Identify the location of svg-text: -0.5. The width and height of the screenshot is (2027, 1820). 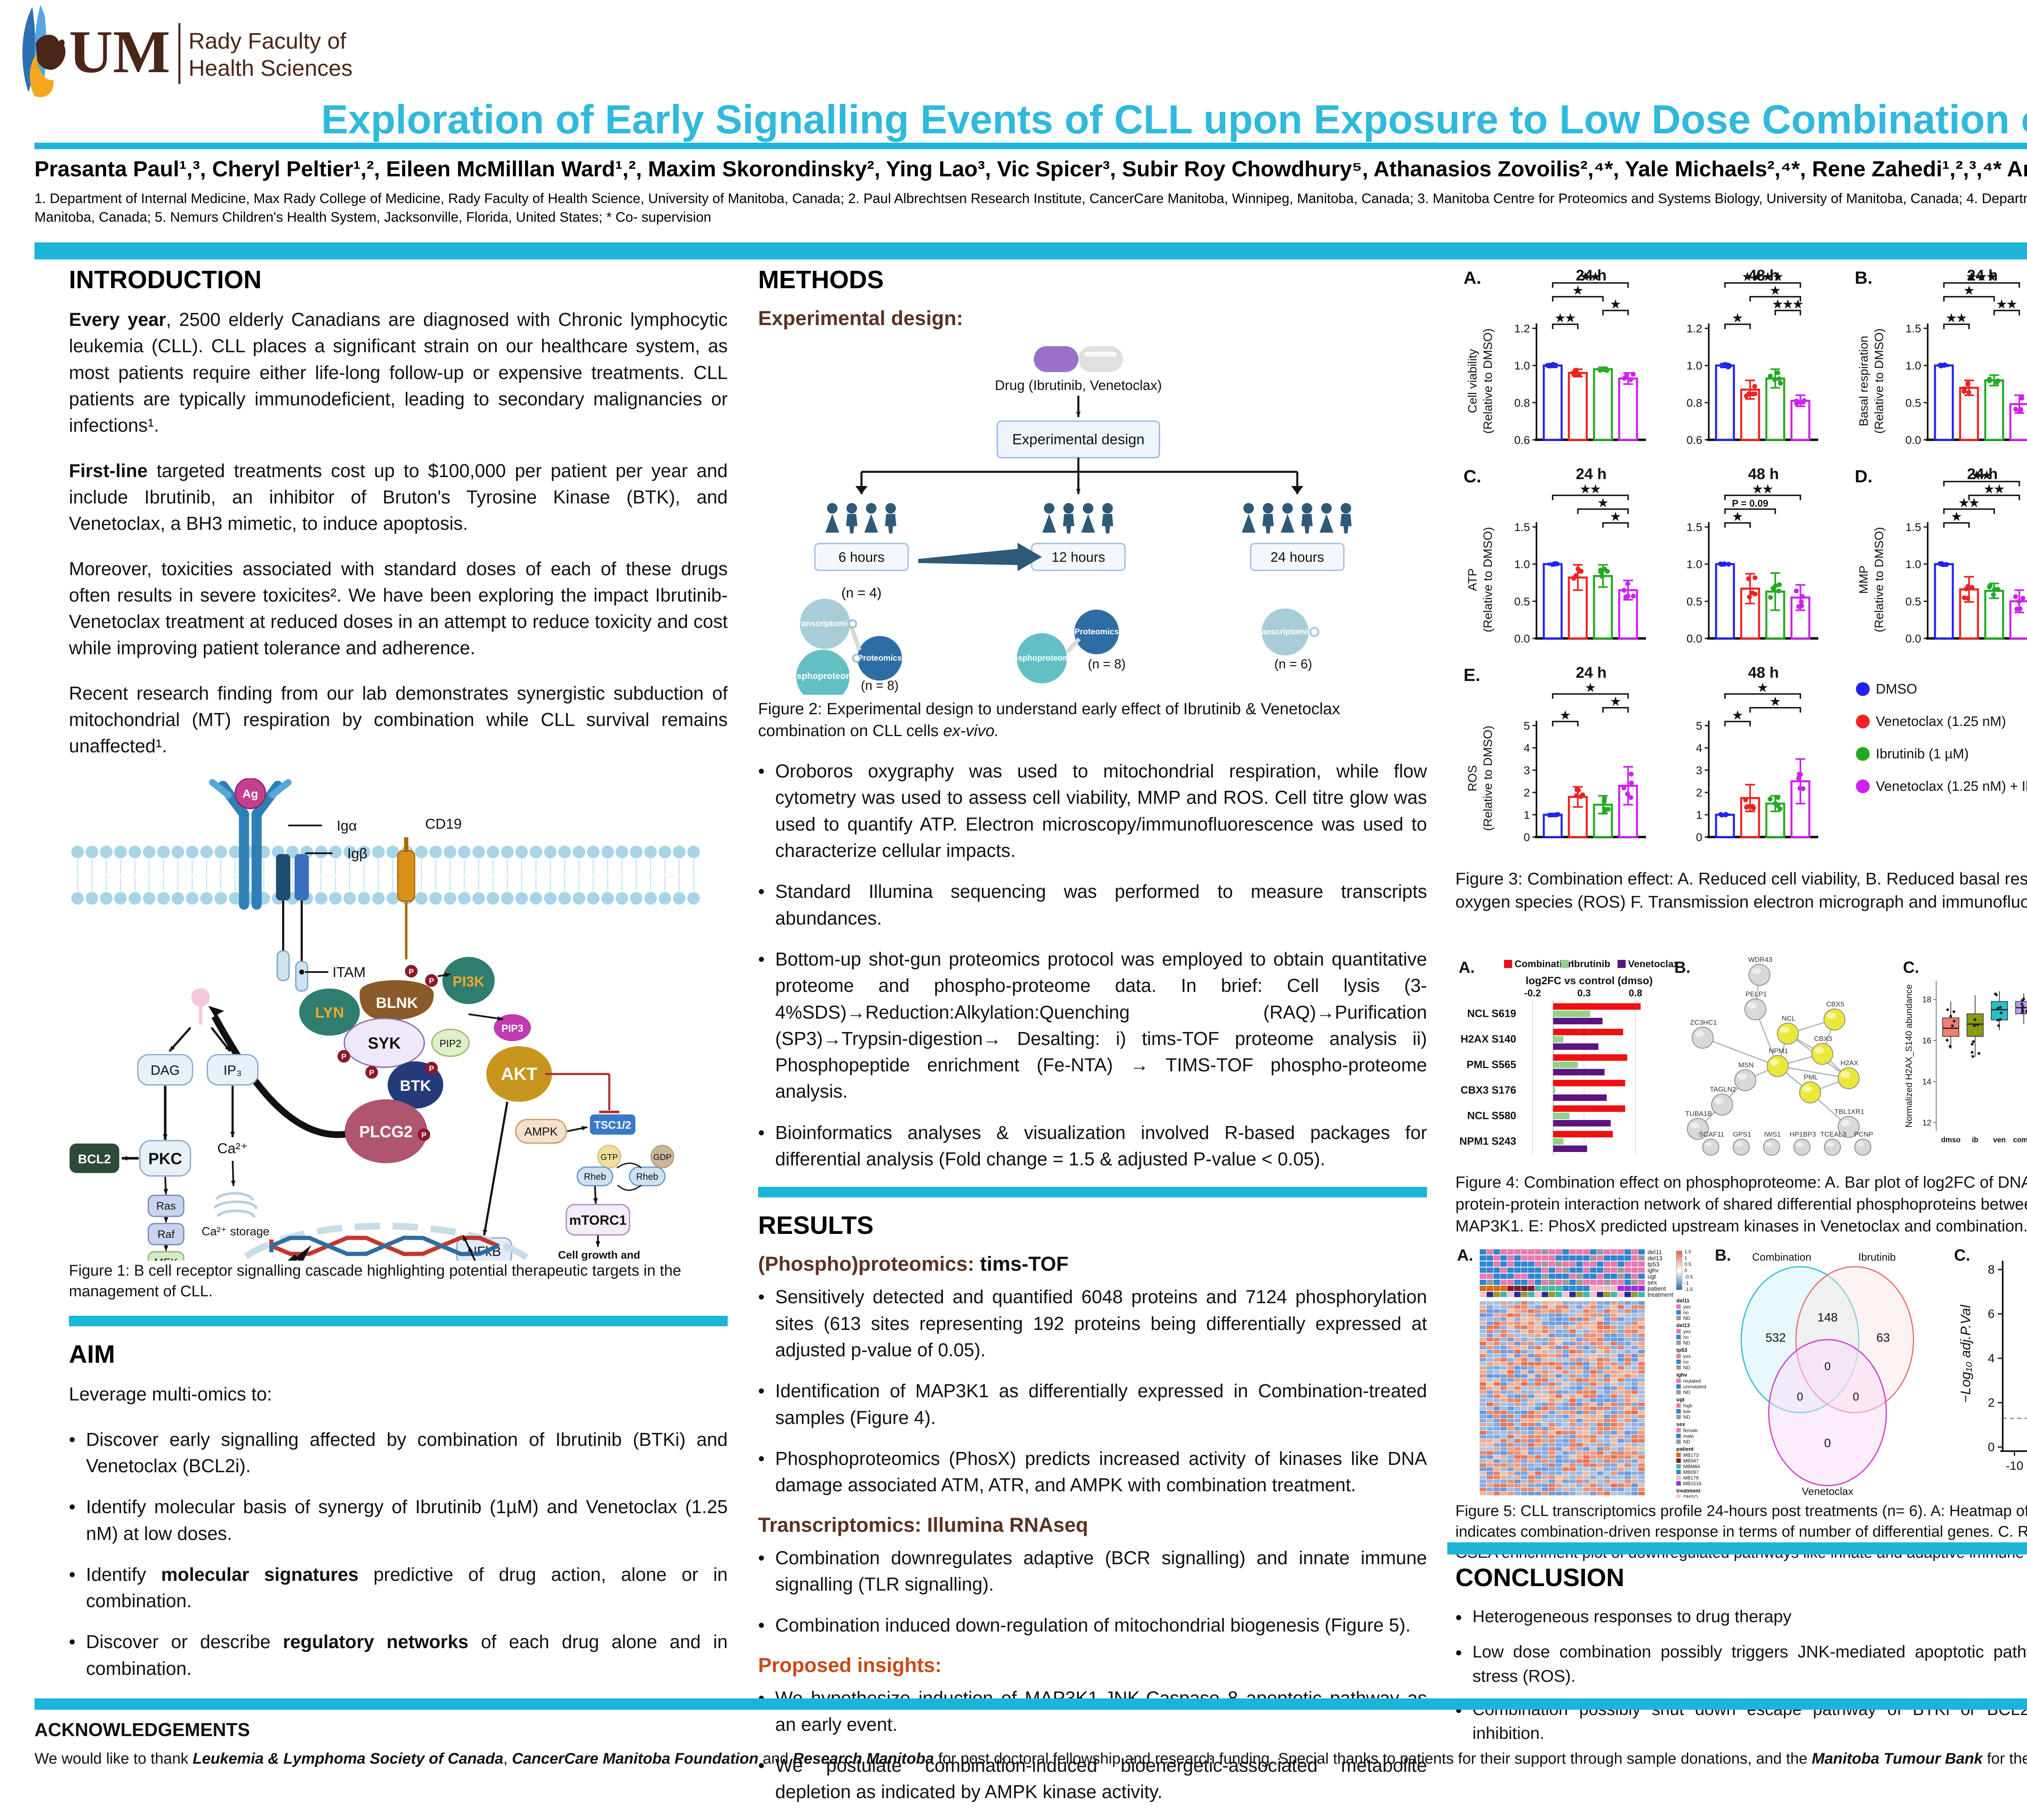
(1688, 1277).